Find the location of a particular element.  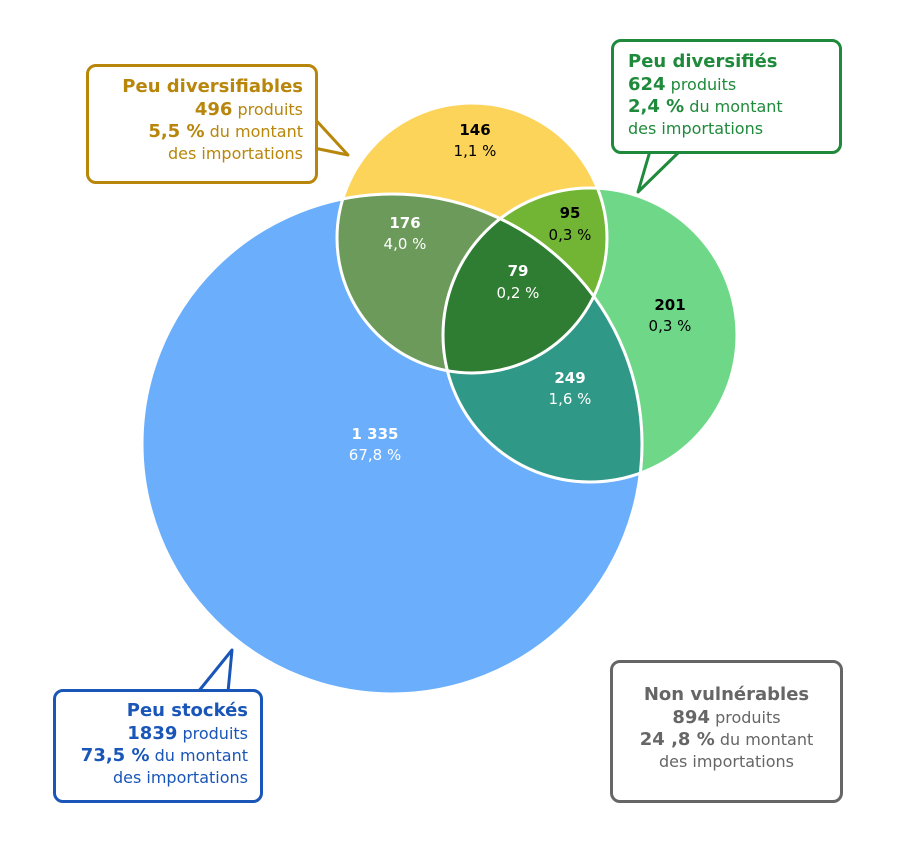

region-diversifiables-only-pct: 1,1 % is located at coordinates (475, 151).